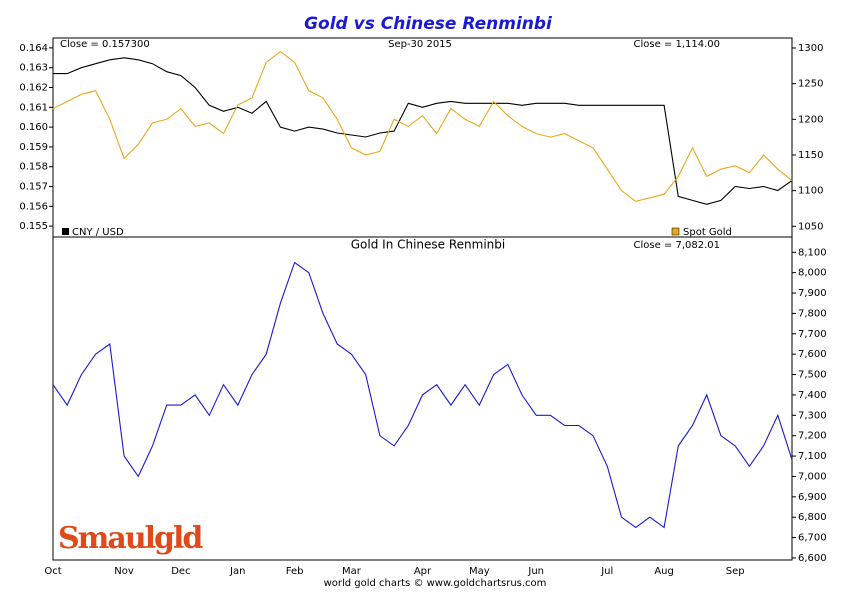 Image resolution: width=857 pixels, height=594 pixels. Describe the element at coordinates (812, 497) in the screenshot. I see `y2-tick-label: 6,900` at that location.